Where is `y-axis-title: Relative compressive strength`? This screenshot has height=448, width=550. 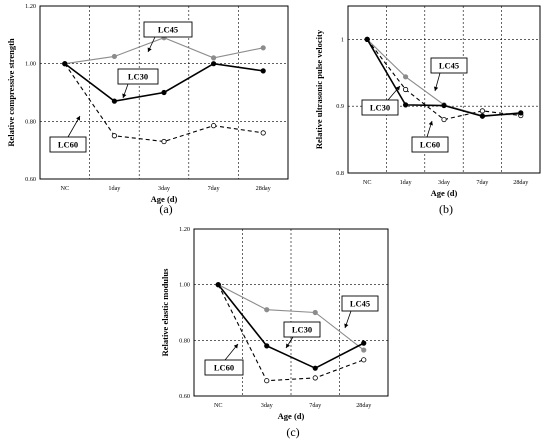
y-axis-title: Relative compressive strength is located at coordinates (11, 92).